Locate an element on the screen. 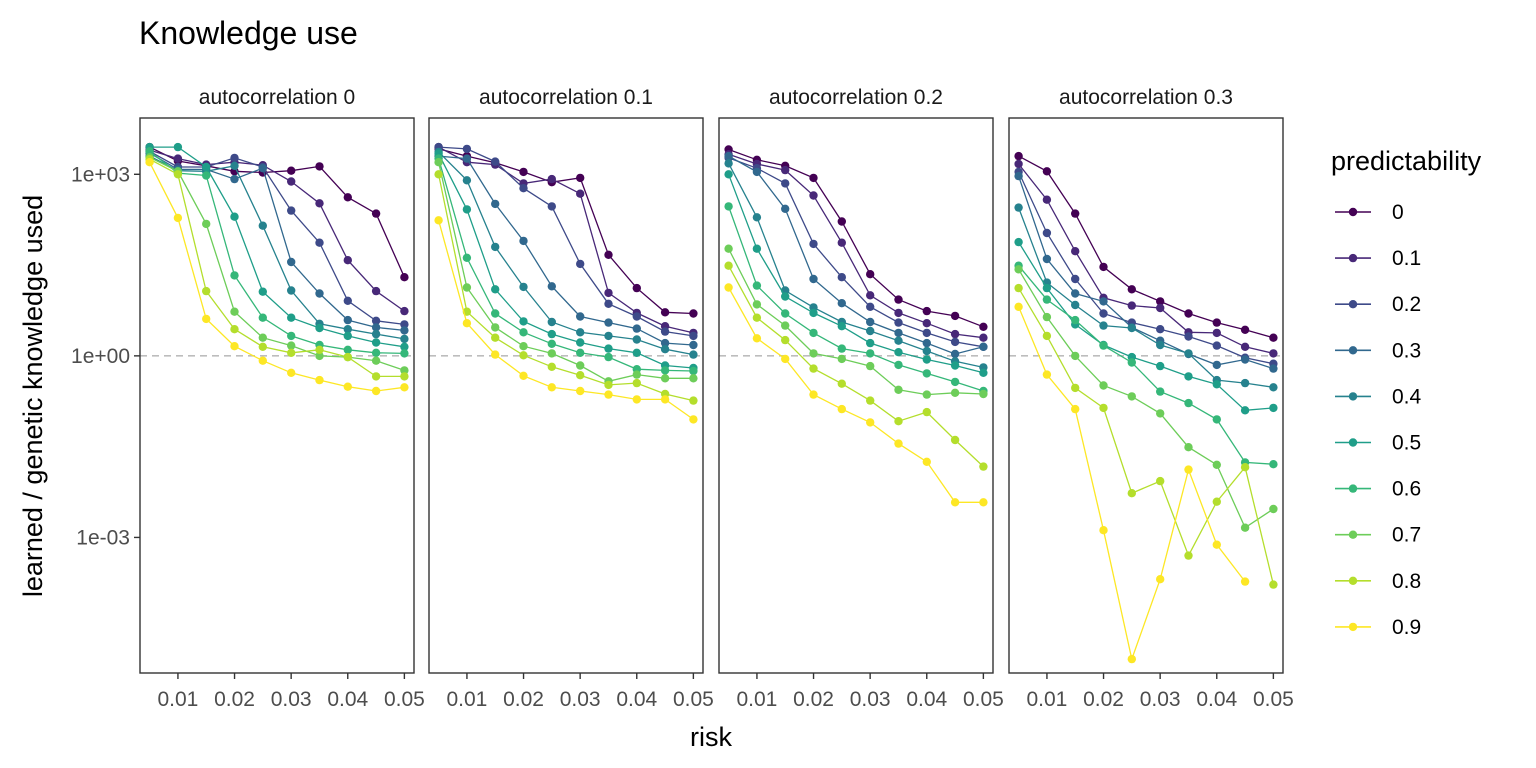  y-tick-label: 1e+00 is located at coordinates (100, 356).